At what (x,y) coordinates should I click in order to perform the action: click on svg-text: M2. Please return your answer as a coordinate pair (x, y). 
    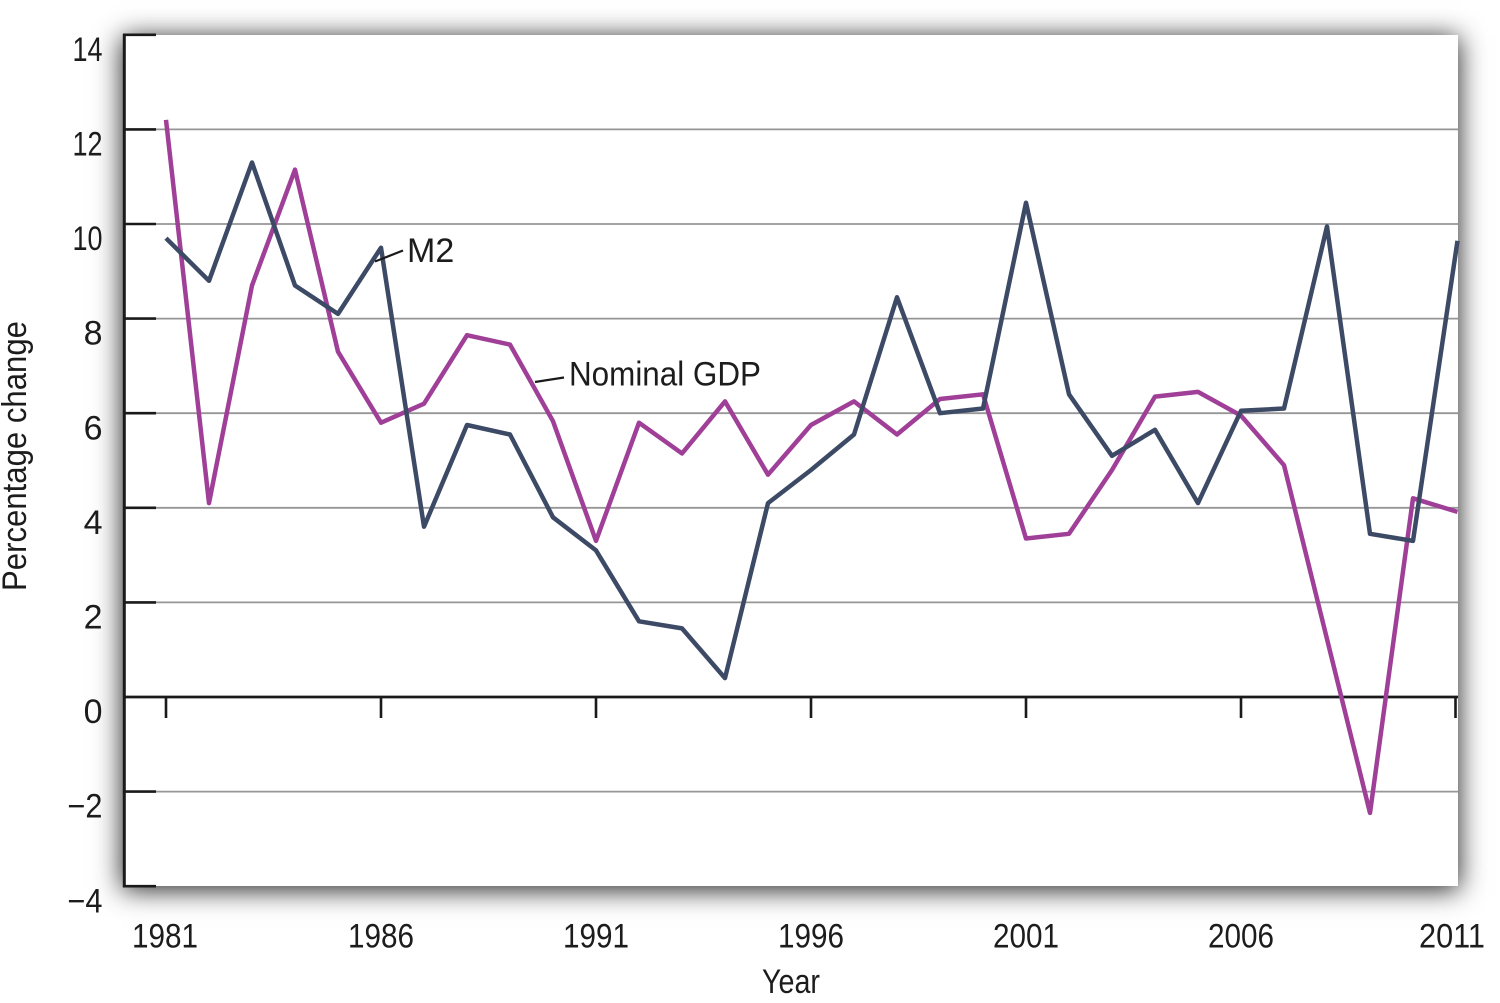
    Looking at the image, I should click on (430, 251).